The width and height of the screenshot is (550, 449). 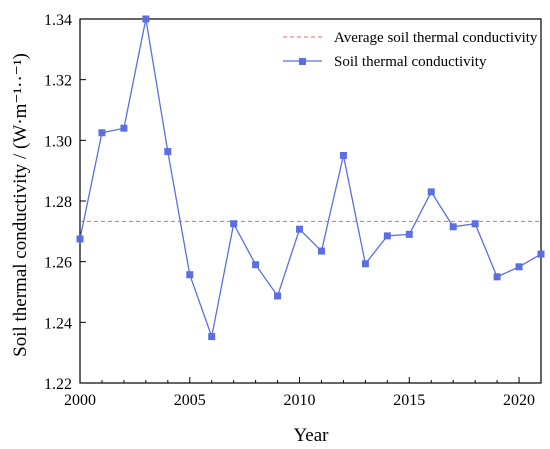 What do you see at coordinates (58, 384) in the screenshot?
I see `y-tick-label: 1.22` at bounding box center [58, 384].